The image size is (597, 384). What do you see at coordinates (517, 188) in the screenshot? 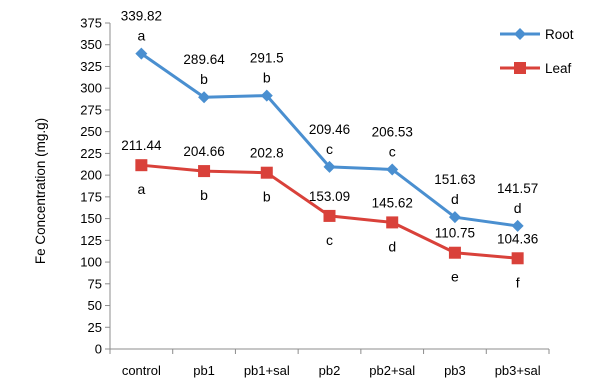
I see `root-value-label: 141.57` at bounding box center [517, 188].